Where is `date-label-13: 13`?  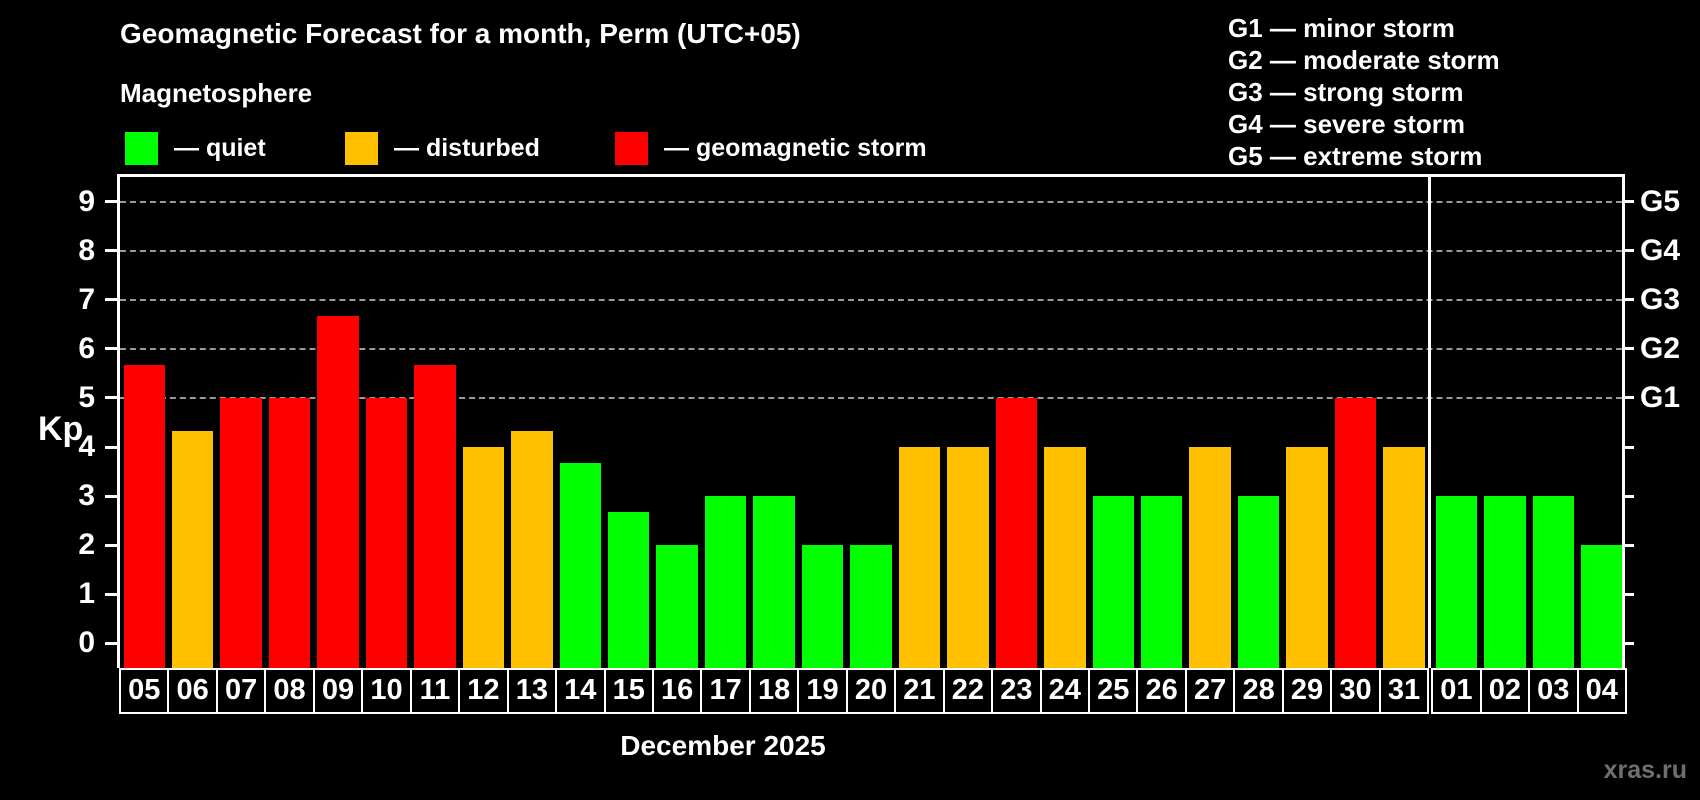 date-label-13: 13 is located at coordinates (532, 691).